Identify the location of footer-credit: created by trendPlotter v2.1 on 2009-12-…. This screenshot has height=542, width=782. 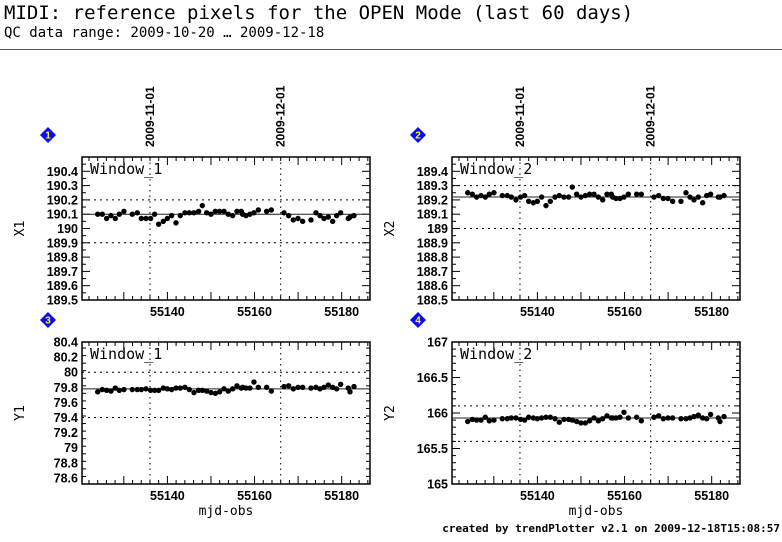
(611, 528).